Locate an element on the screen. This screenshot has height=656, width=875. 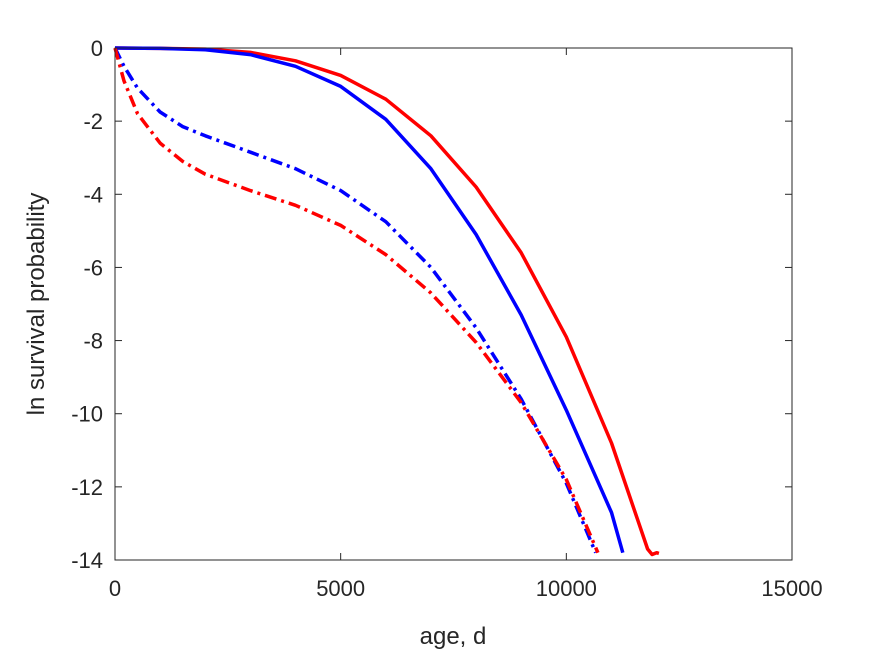
y-tick-label: 0 is located at coordinates (97, 48).